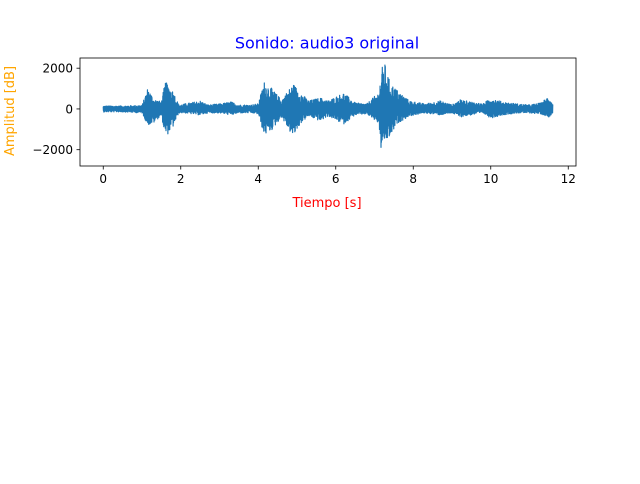 This screenshot has width=640, height=484. I want to click on x-tick-label: 6, so click(336, 179).